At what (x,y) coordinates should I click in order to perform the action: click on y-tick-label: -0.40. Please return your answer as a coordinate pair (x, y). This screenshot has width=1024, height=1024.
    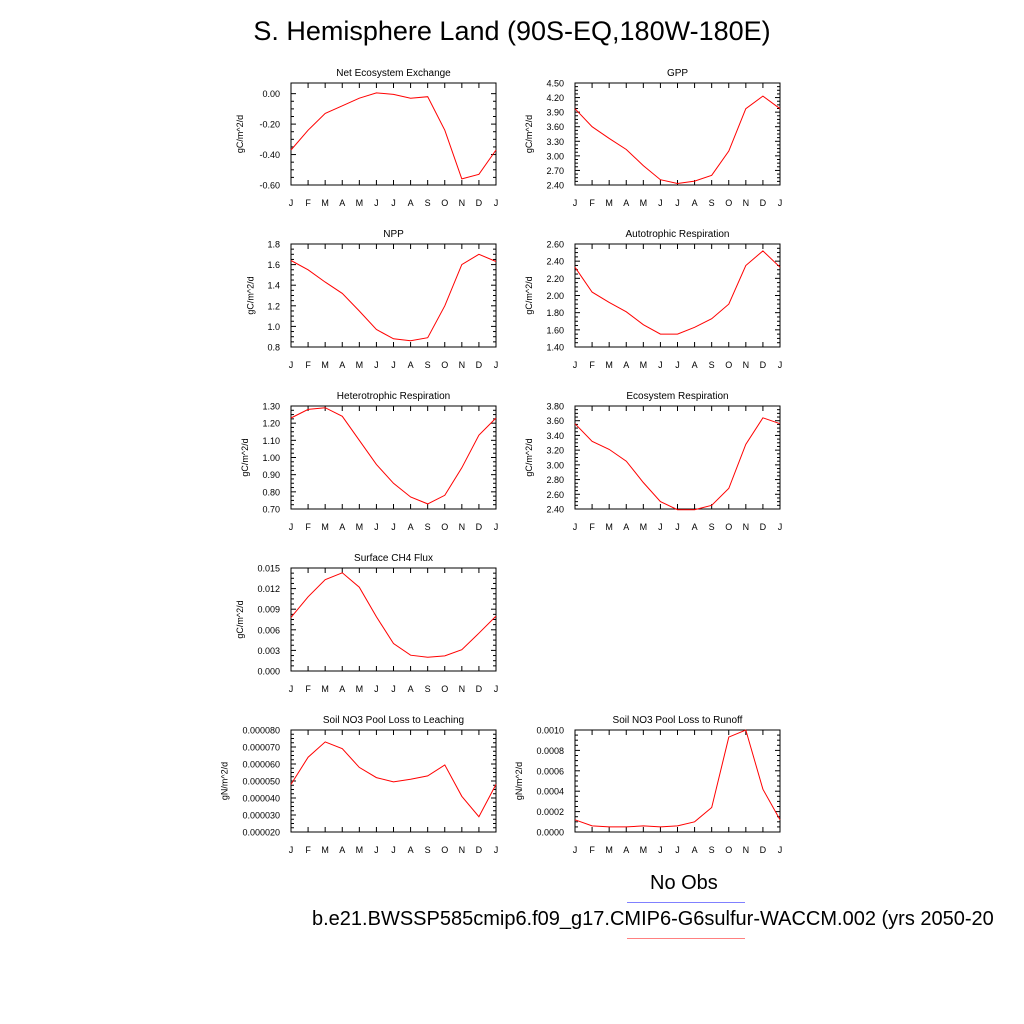
    Looking at the image, I should click on (269, 155).